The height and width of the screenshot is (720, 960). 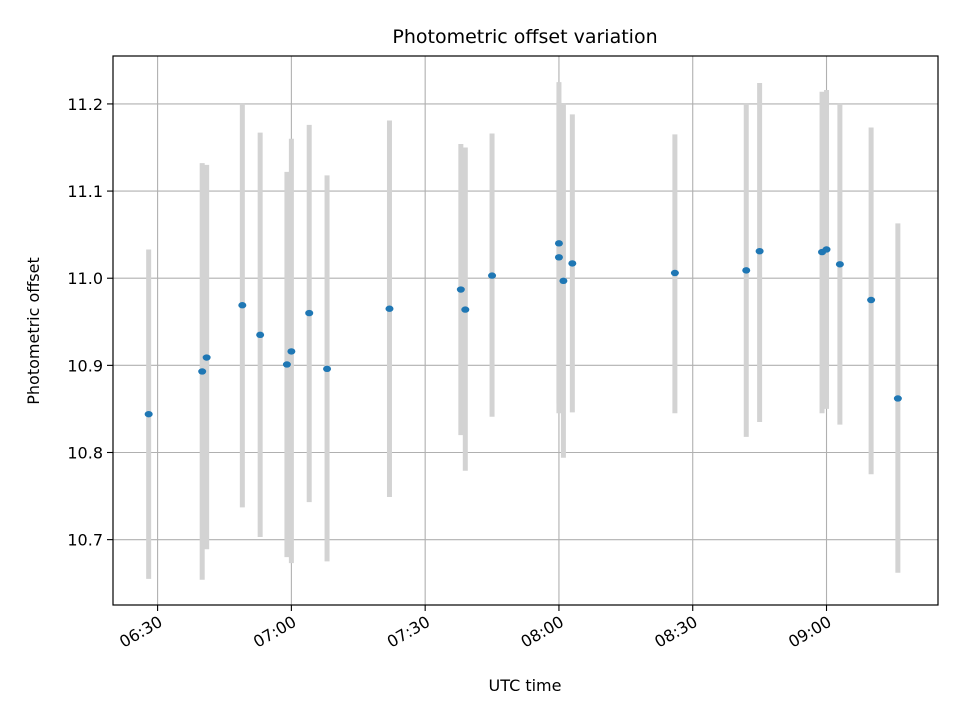 What do you see at coordinates (524, 37) in the screenshot?
I see `chart-title: Photometric offset variation` at bounding box center [524, 37].